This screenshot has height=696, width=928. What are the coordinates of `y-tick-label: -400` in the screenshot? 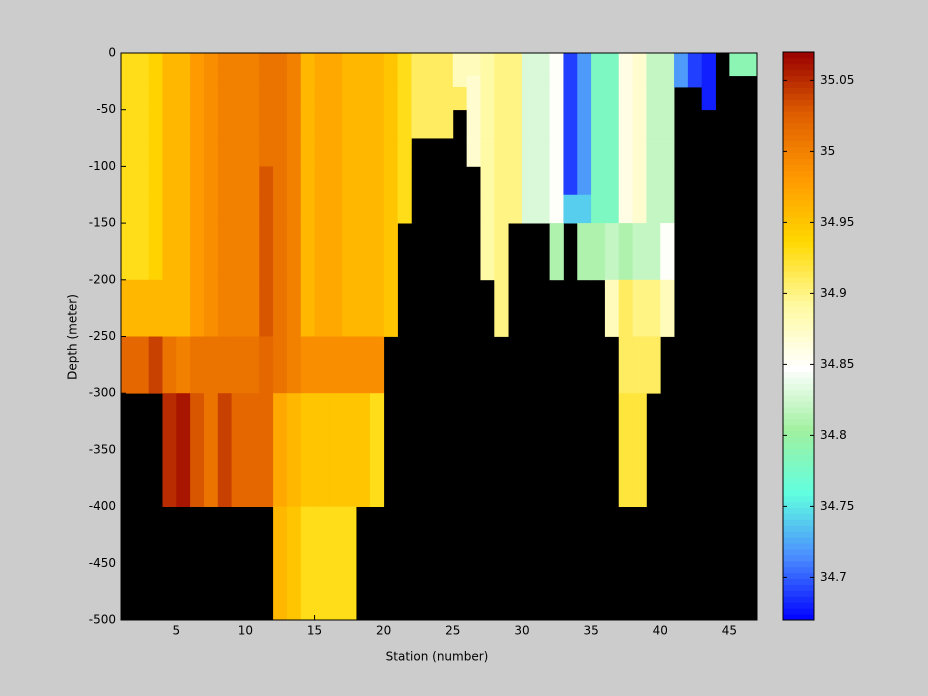 It's located at (102, 506).